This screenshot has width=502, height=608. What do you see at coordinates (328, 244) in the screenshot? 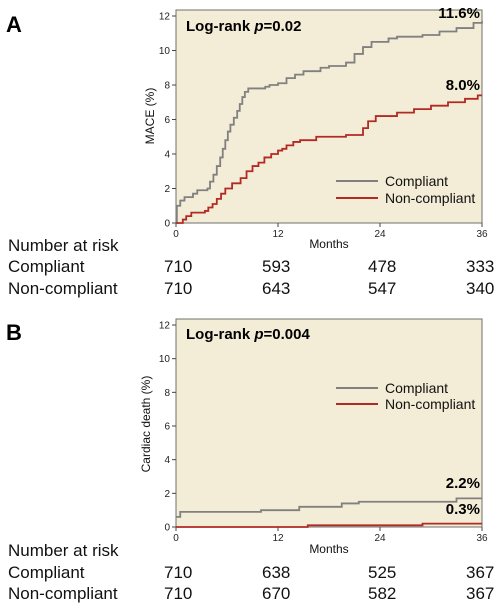
I see `x-axis-label-a: Months` at bounding box center [328, 244].